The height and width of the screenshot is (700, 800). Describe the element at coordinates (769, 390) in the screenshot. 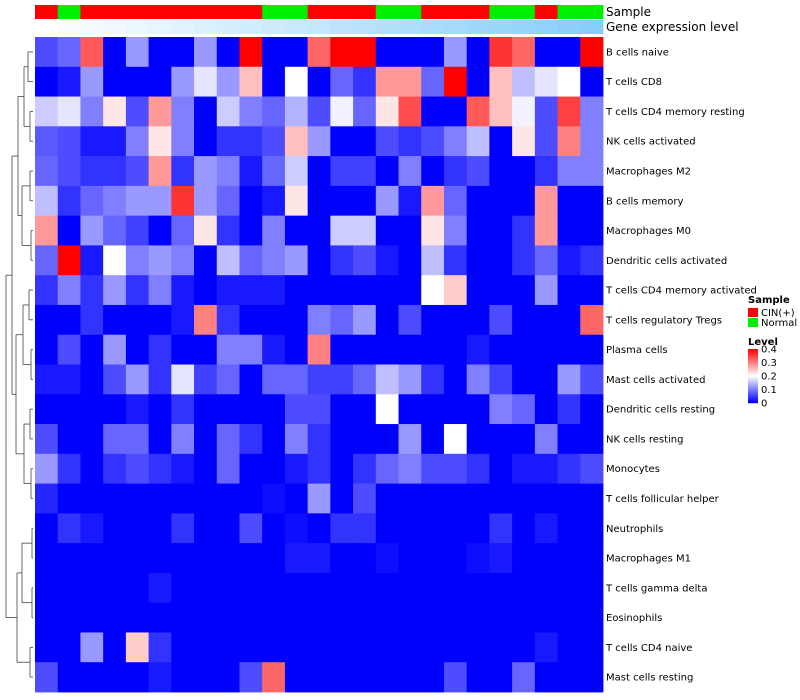

I see `legend-level-tick: 0.1` at that location.